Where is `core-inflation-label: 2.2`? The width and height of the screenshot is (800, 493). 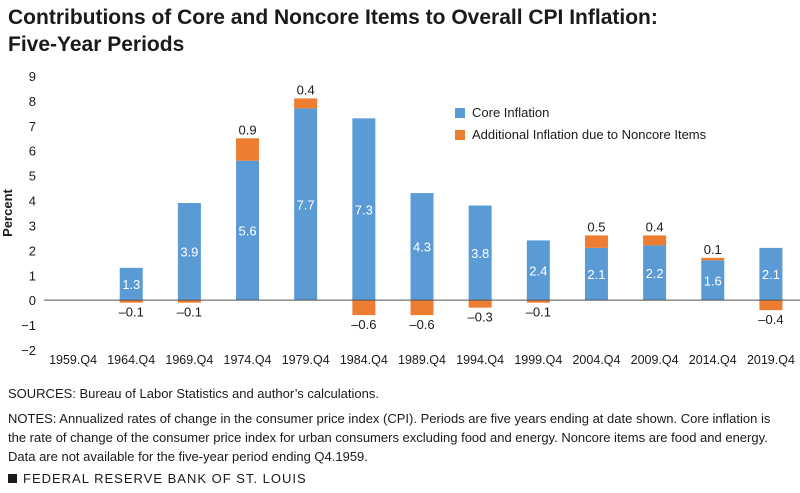 core-inflation-label: 2.2 is located at coordinates (655, 273).